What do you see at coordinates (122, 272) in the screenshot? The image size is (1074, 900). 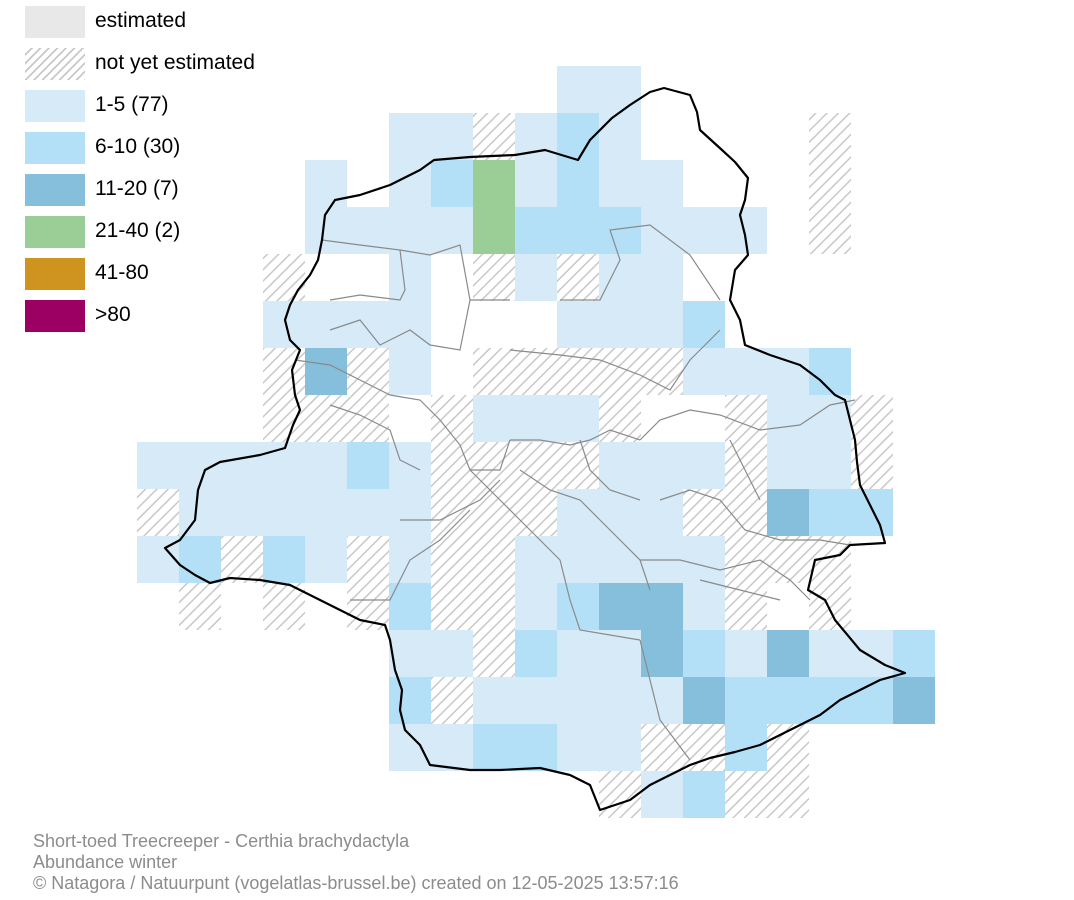 I see `legend-label: 41-80` at bounding box center [122, 272].